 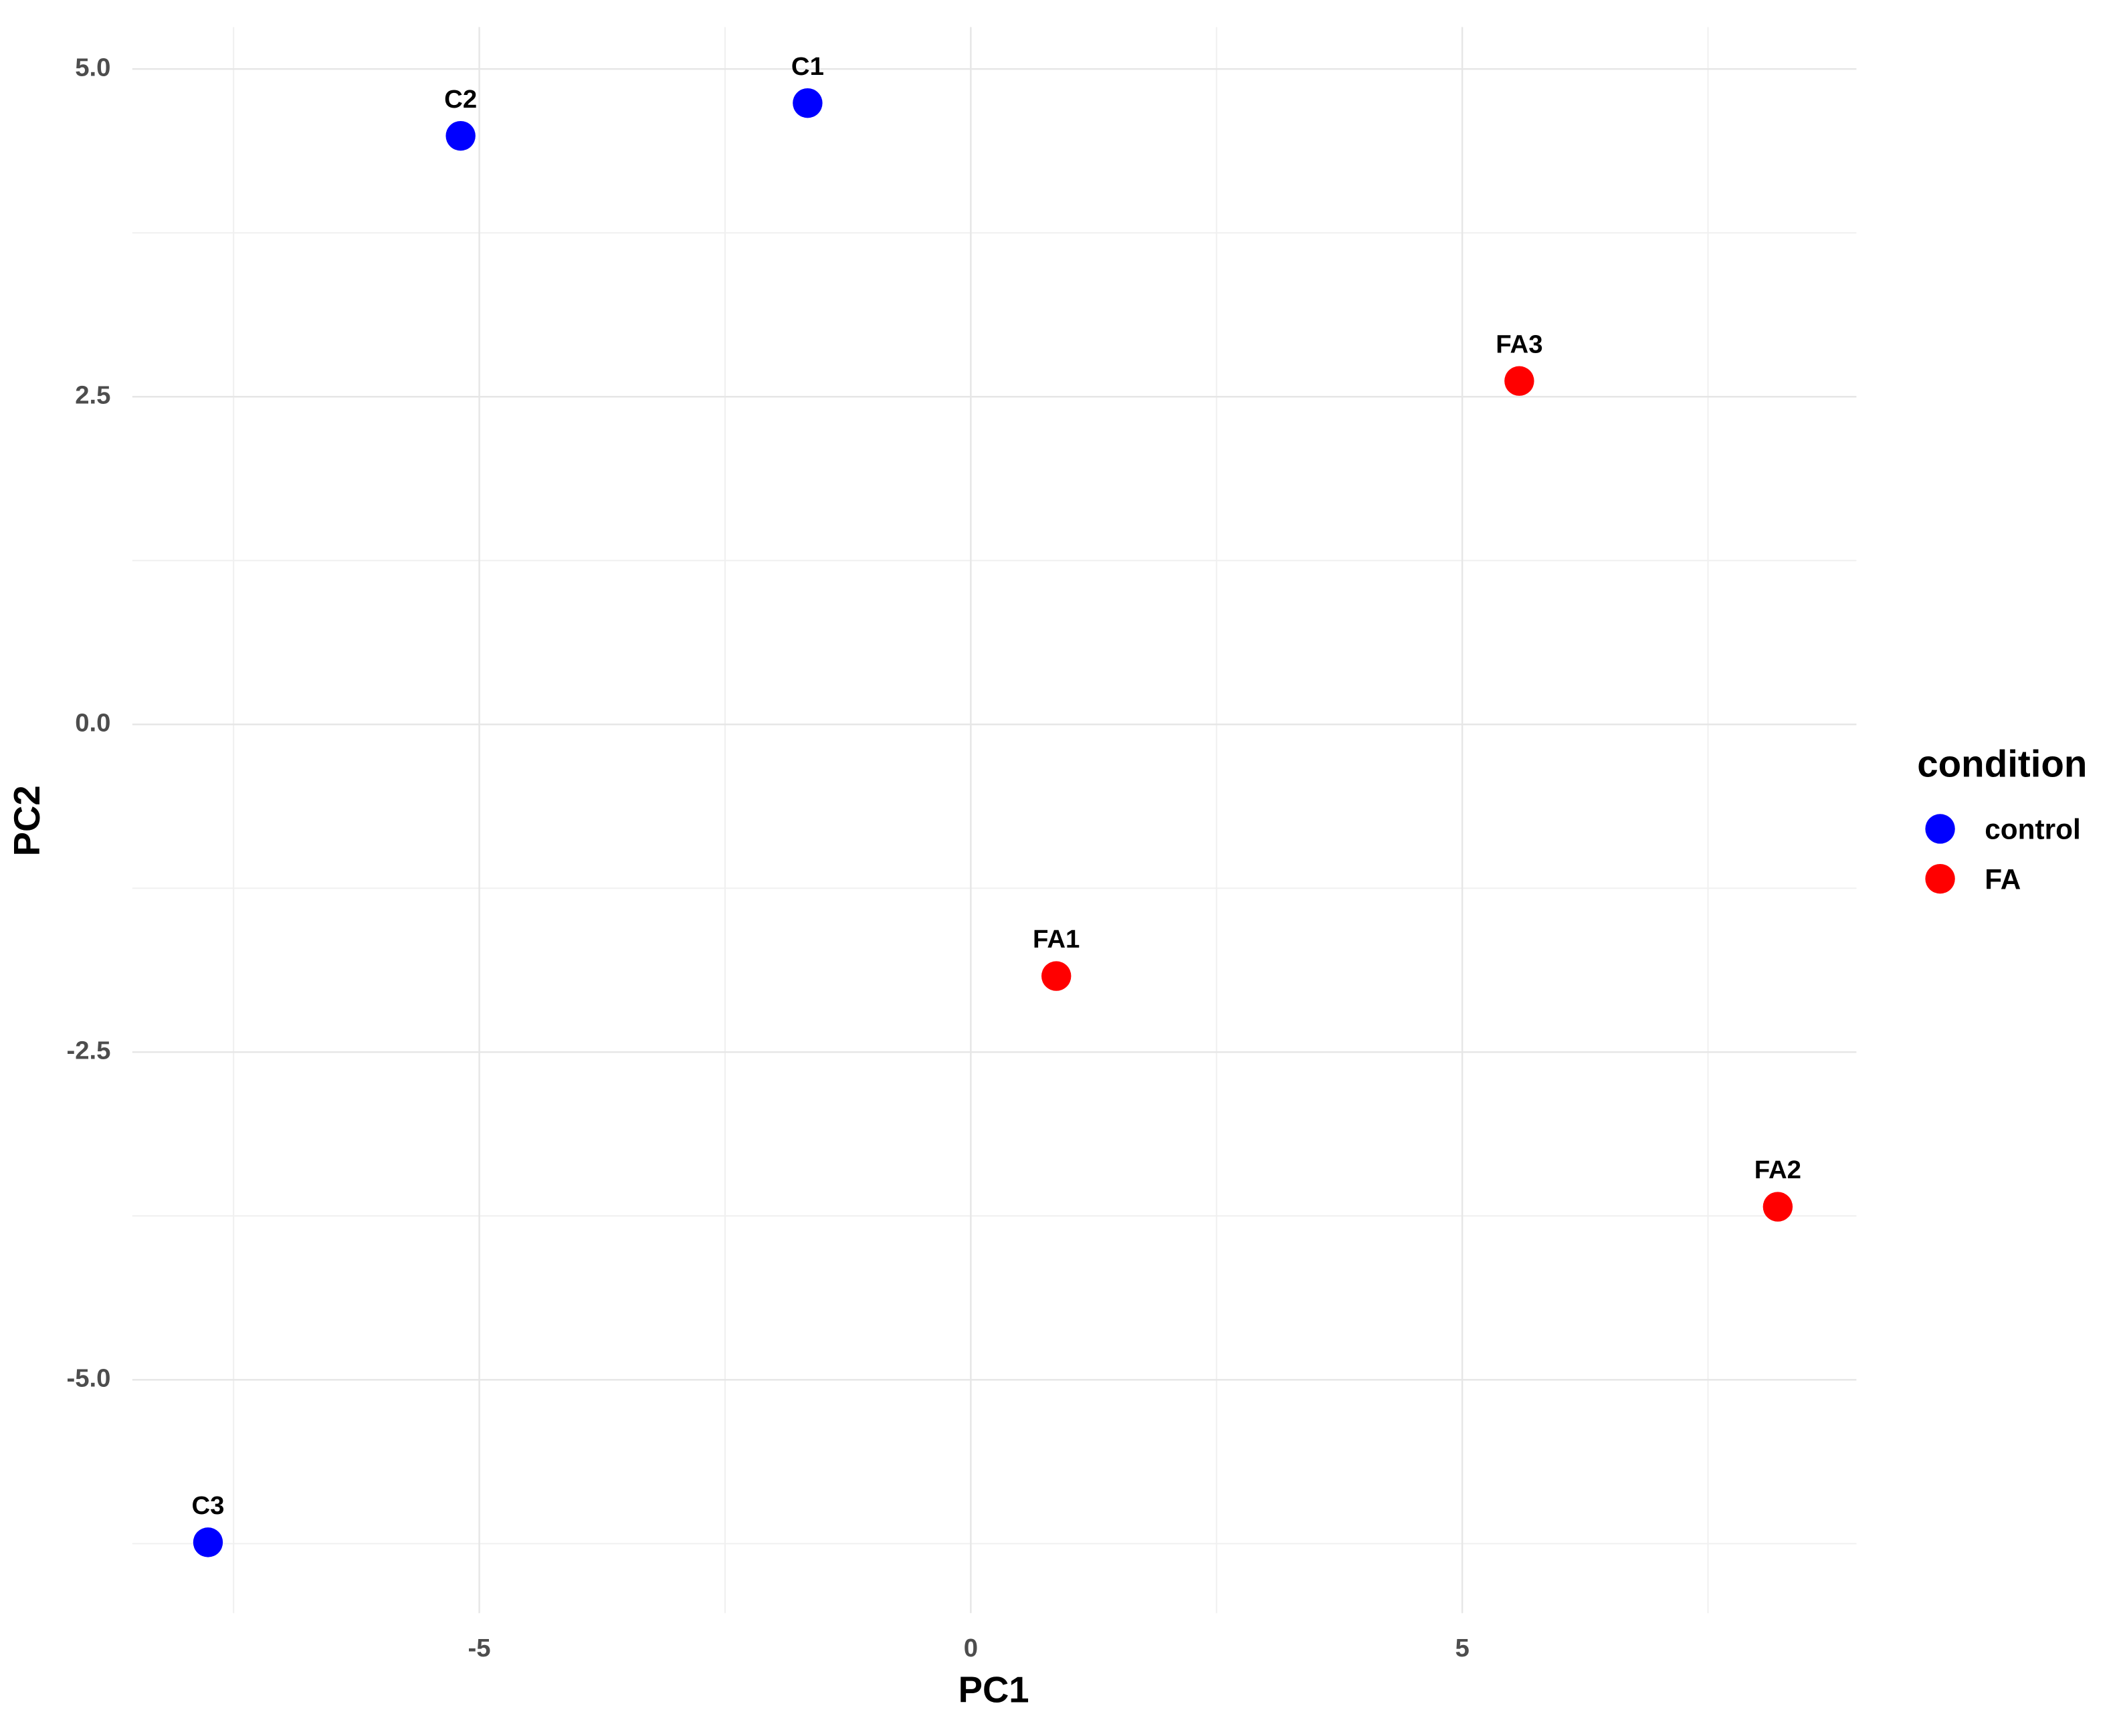 I want to click on legend-label: FA, so click(x=2003, y=879).